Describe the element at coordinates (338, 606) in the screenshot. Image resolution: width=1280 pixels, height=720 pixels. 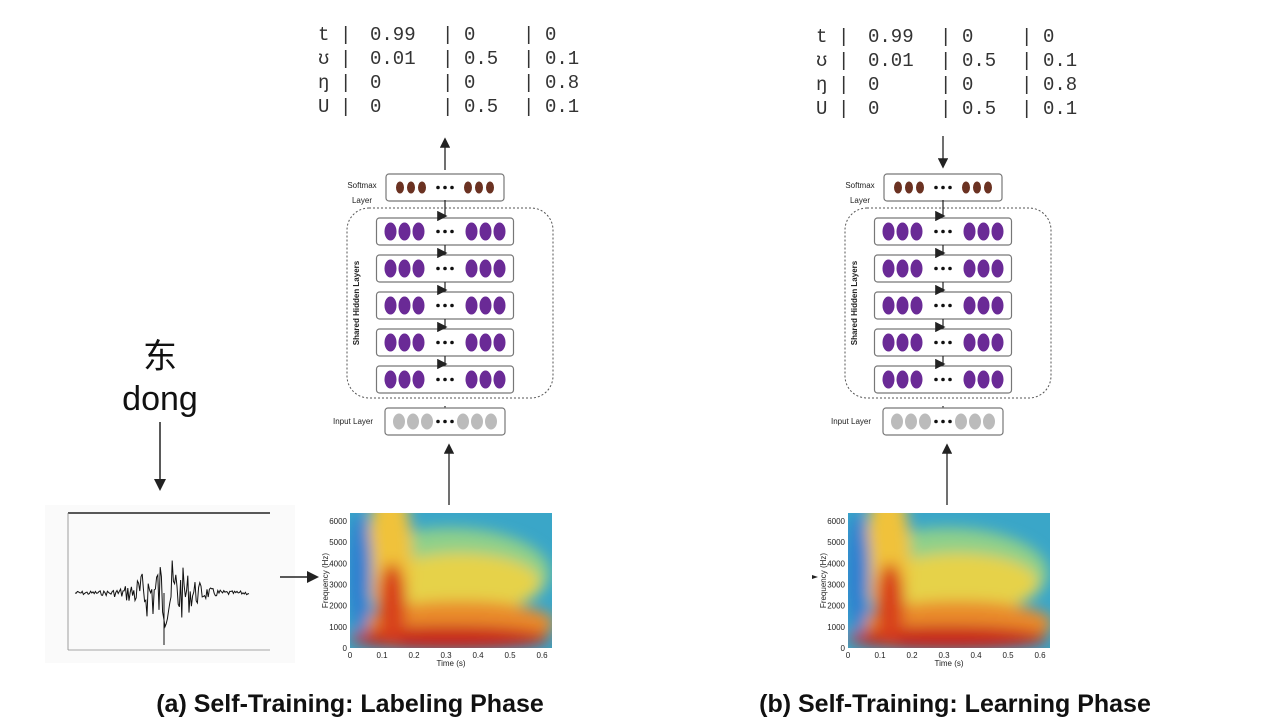
I see `y-tick-label: 2000` at that location.